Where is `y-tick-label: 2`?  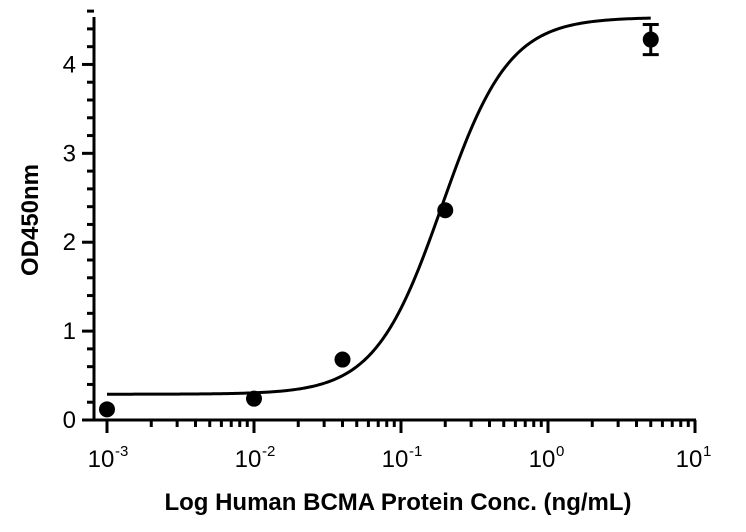 y-tick-label: 2 is located at coordinates (69, 242).